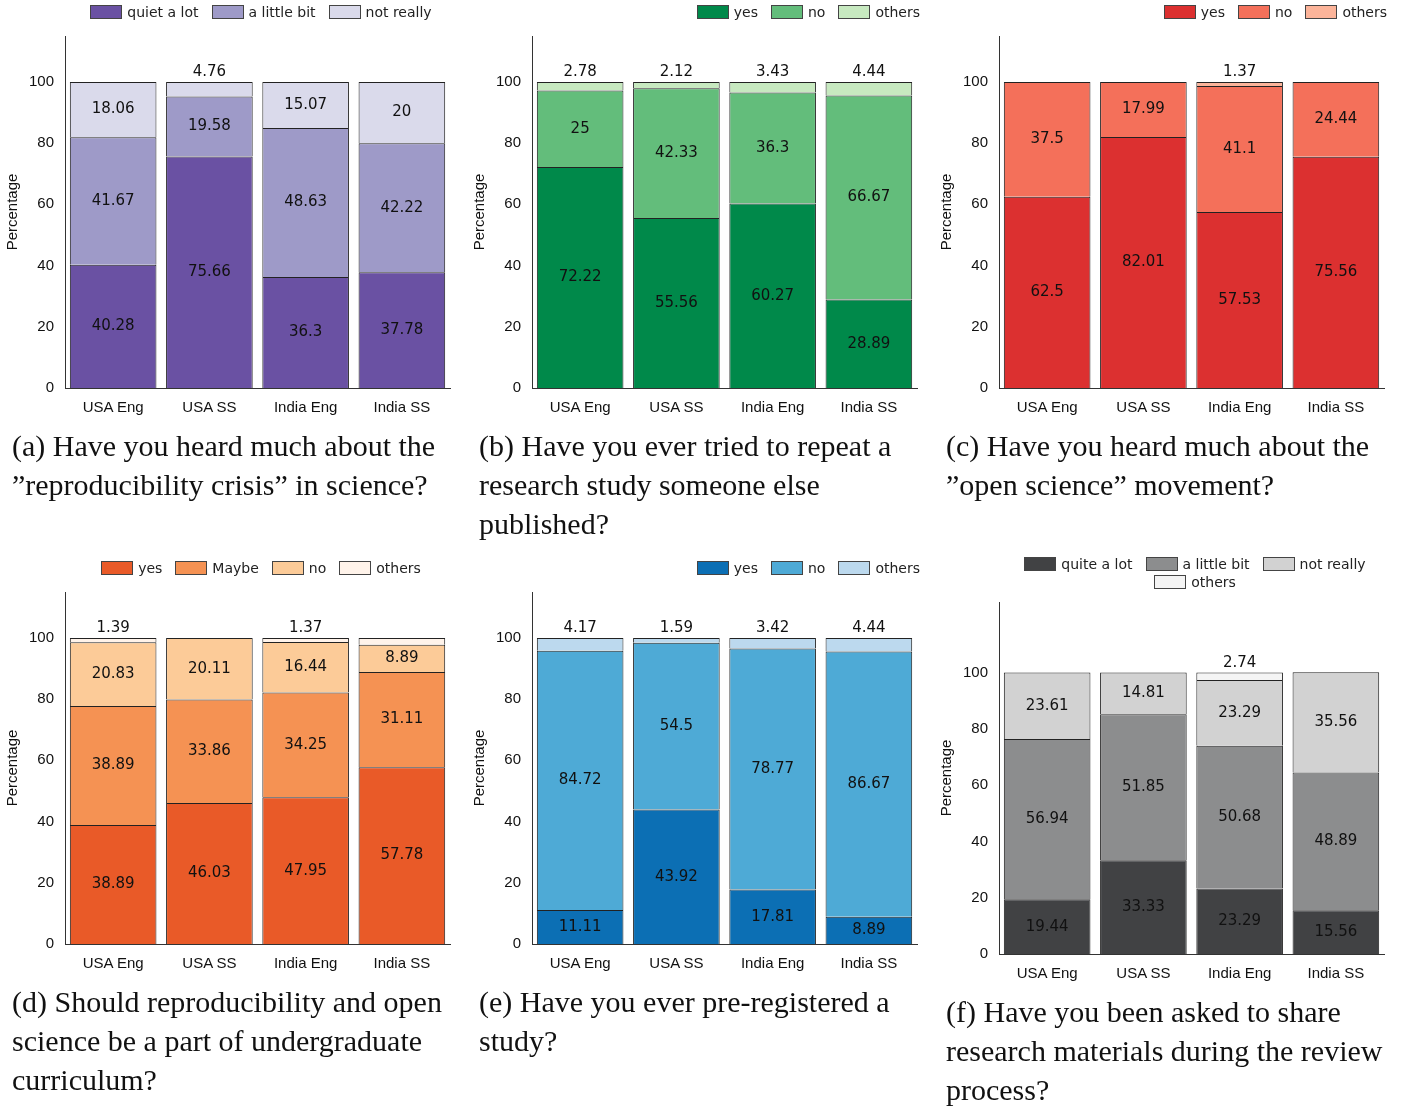 This screenshot has width=1401, height=1113. What do you see at coordinates (113, 627) in the screenshot?
I see `data-label: 1.39` at bounding box center [113, 627].